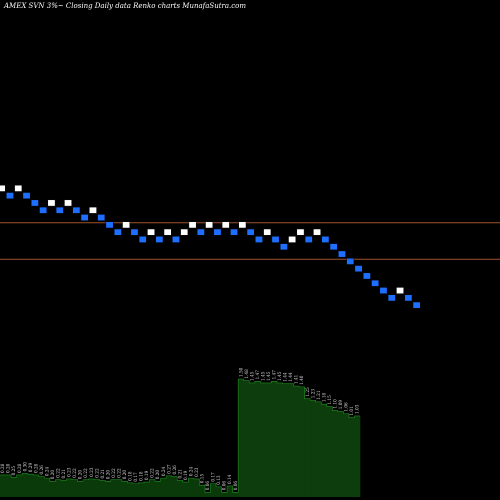  Describe the element at coordinates (174, 470) in the screenshot. I see `volume-label: 0.26` at that location.